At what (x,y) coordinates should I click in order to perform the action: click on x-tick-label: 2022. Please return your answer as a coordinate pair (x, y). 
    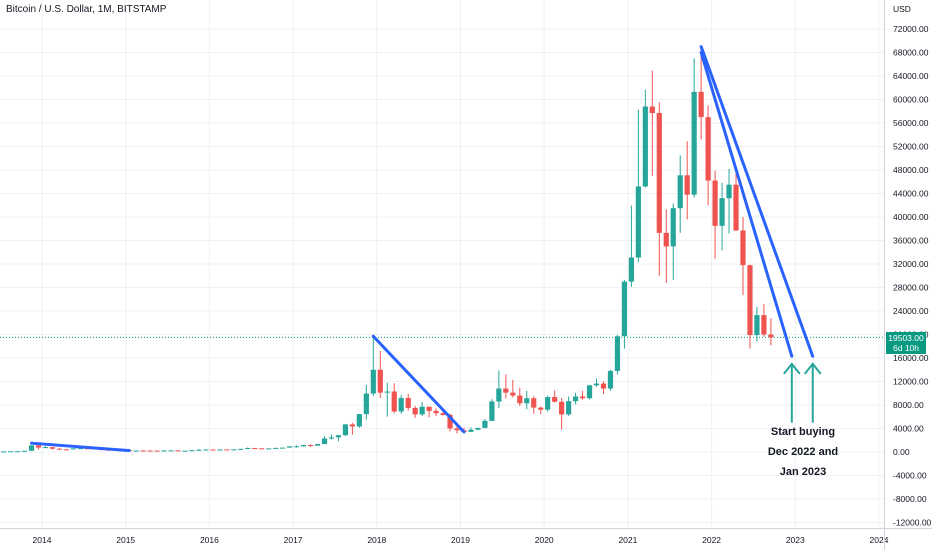
    Looking at the image, I should click on (711, 540).